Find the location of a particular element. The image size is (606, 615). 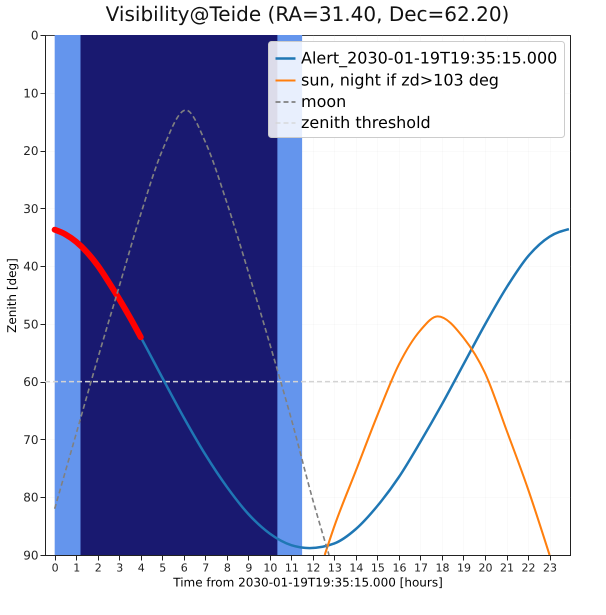

y-tick-label: 20 is located at coordinates (30, 151).